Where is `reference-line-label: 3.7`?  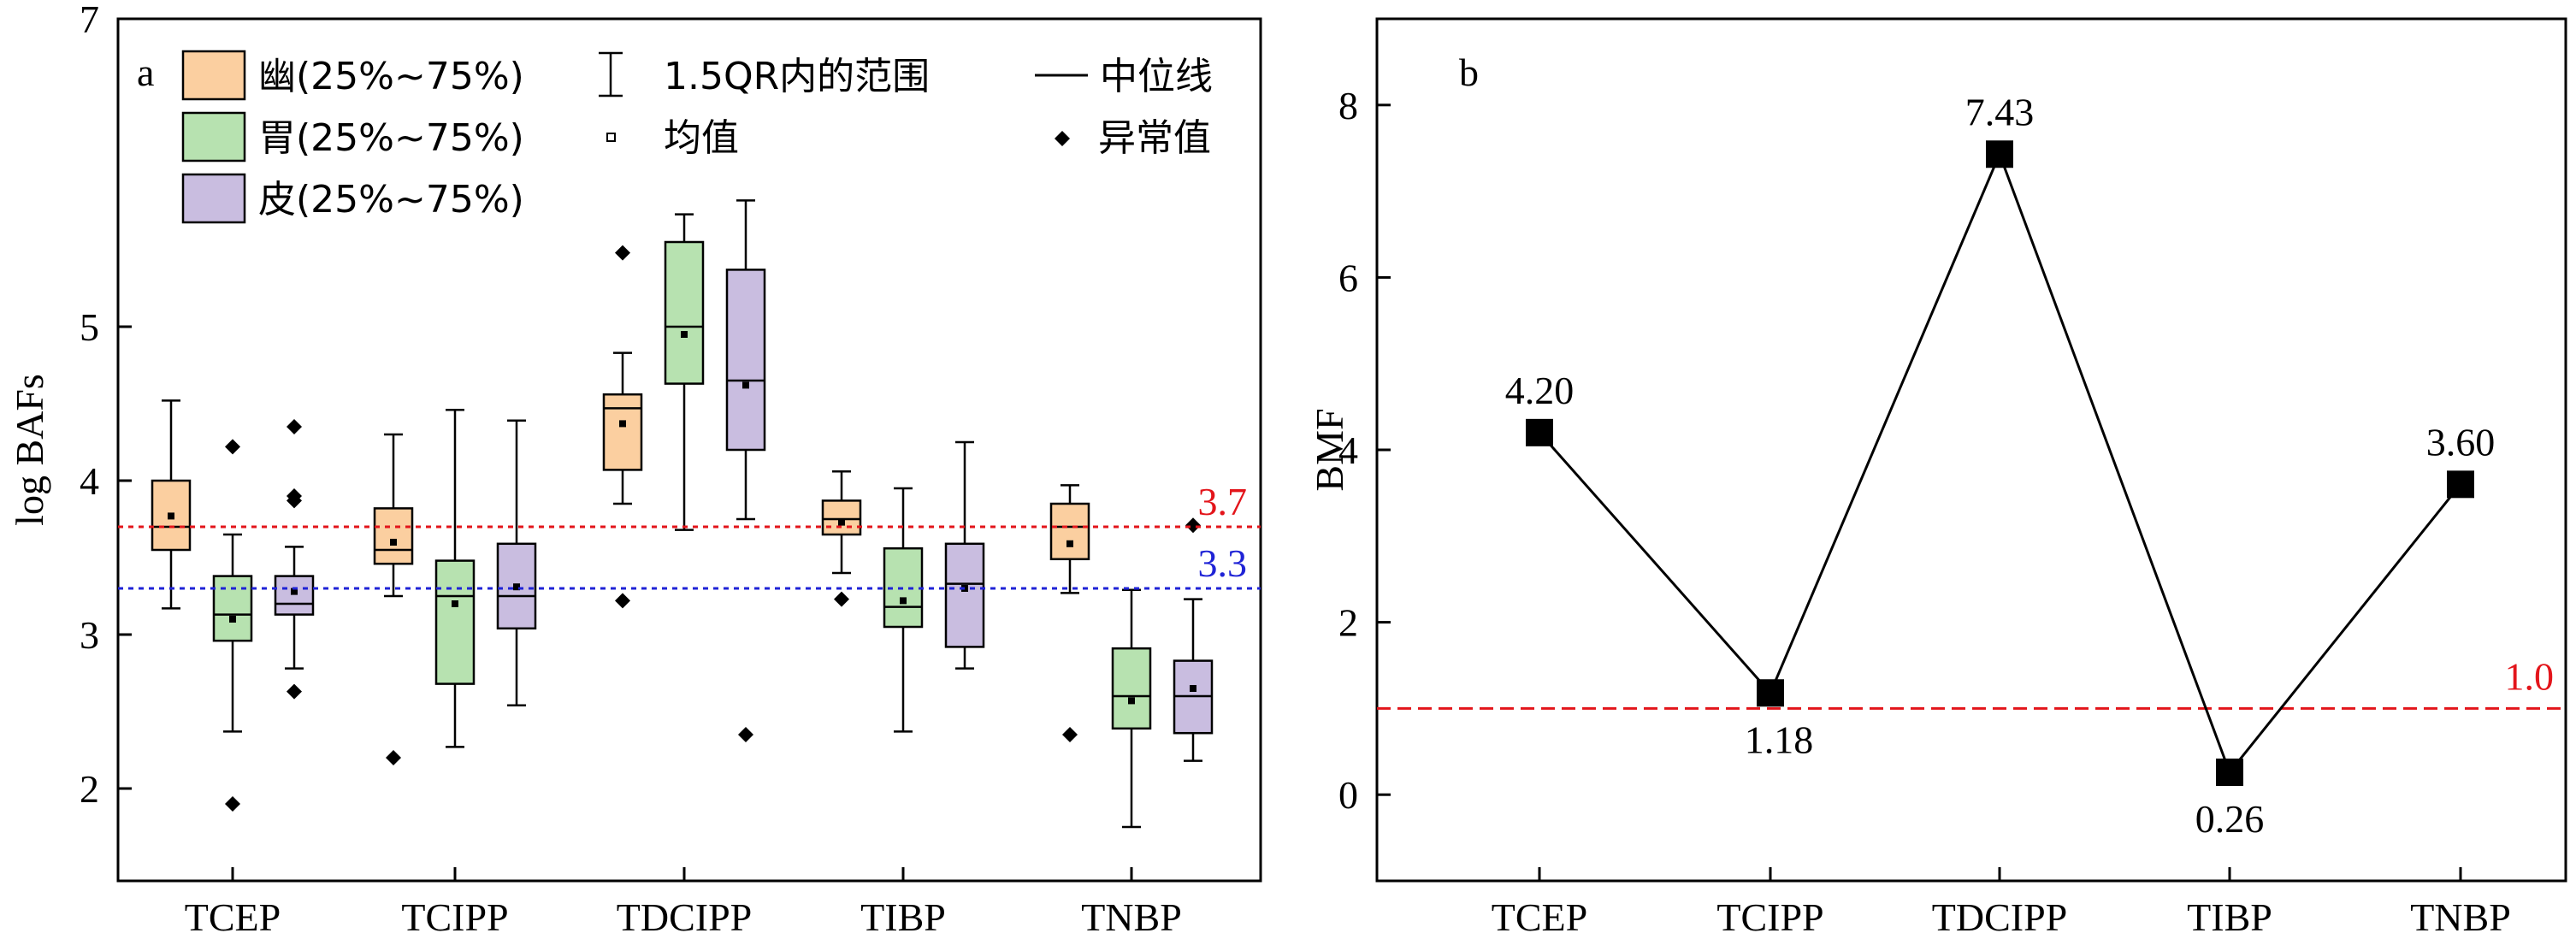 reference-line-label: 3.7 is located at coordinates (1223, 501).